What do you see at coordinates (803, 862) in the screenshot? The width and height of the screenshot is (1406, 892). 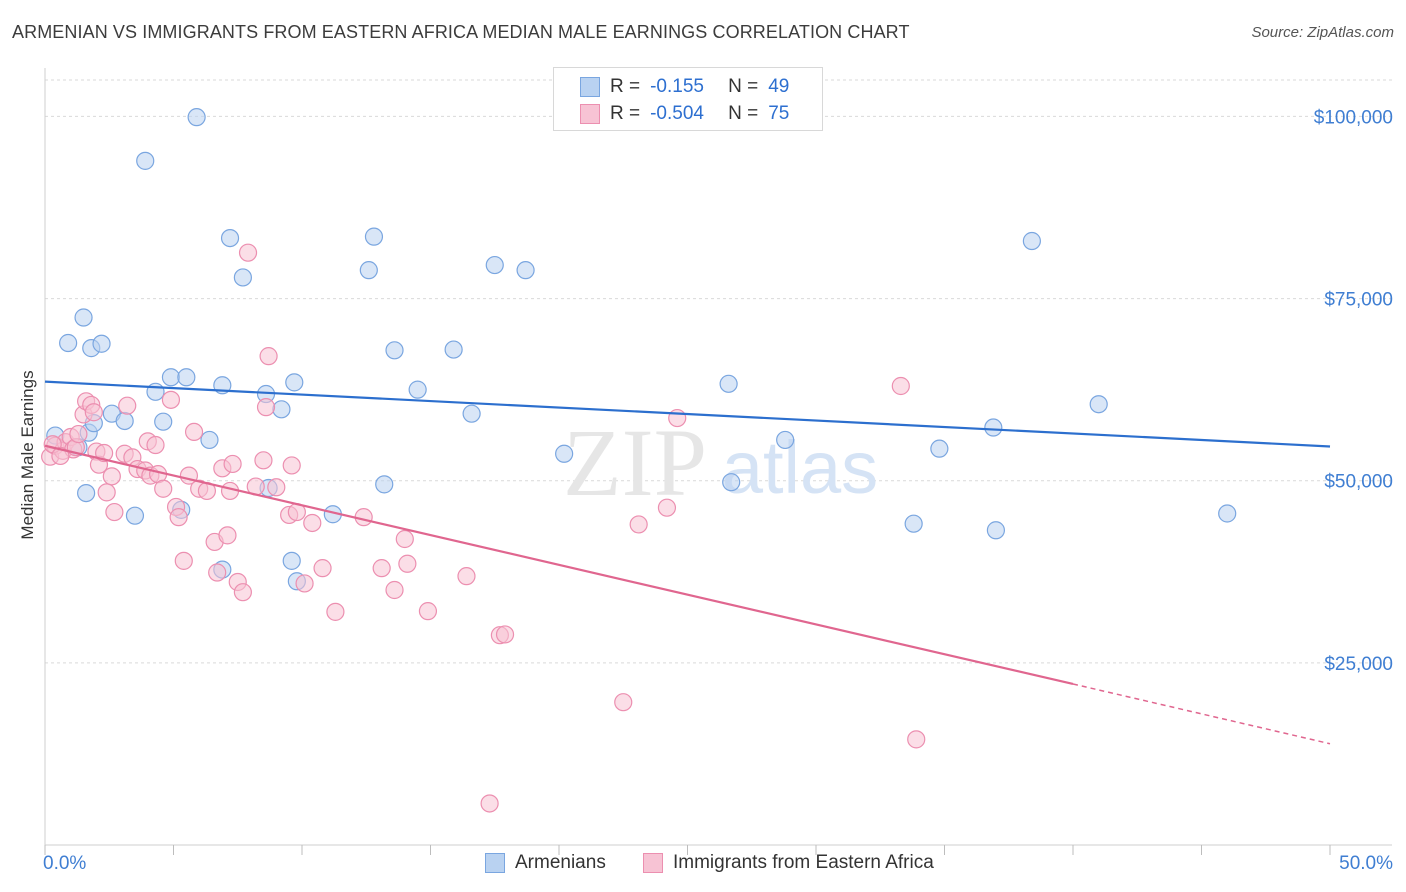 I see `legend-label-eastern-africa: Immigrants from Eastern Africa` at bounding box center [803, 862].